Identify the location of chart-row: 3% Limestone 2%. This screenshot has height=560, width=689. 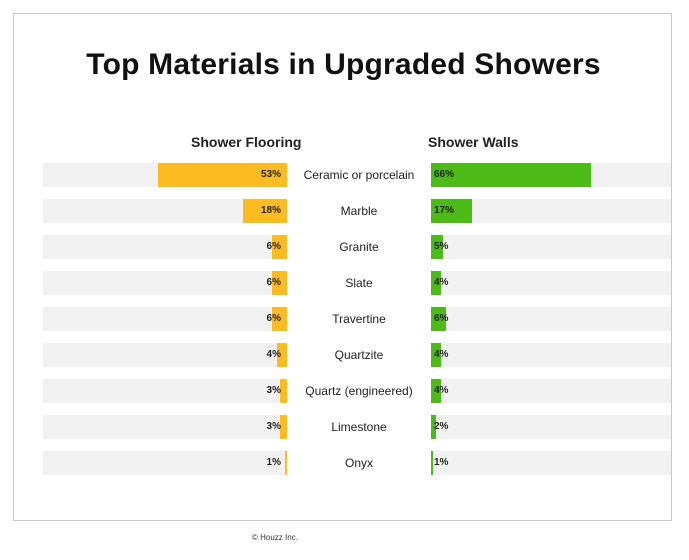
(342, 427).